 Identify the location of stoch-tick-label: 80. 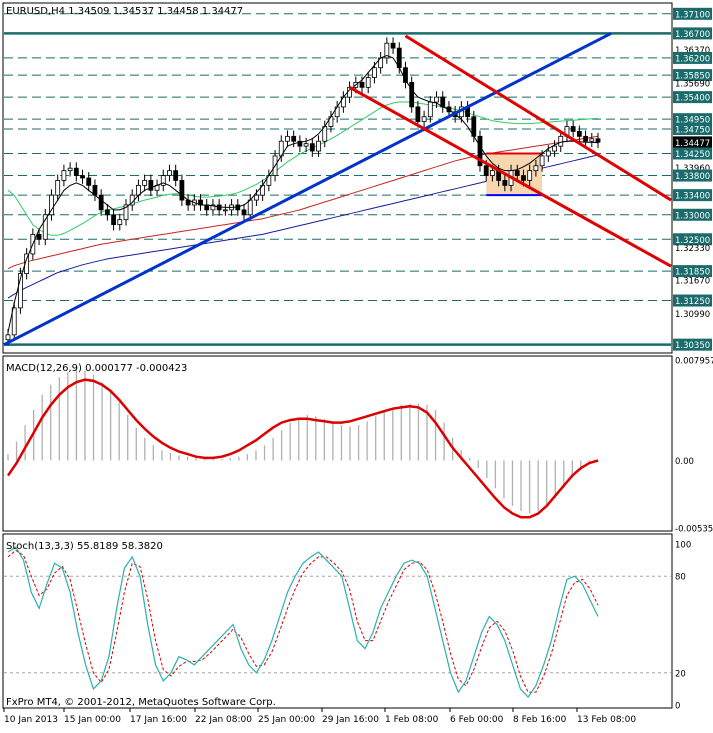
(680, 578).